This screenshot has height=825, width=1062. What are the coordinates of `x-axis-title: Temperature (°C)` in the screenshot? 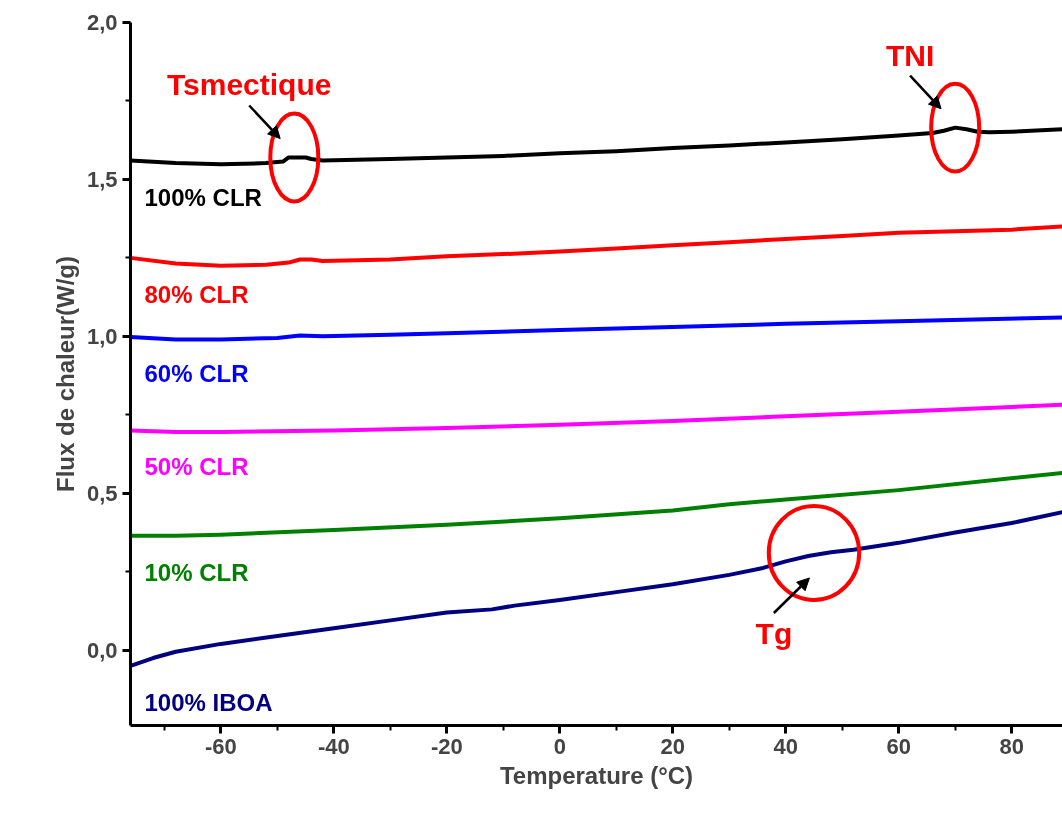 It's located at (596, 775).